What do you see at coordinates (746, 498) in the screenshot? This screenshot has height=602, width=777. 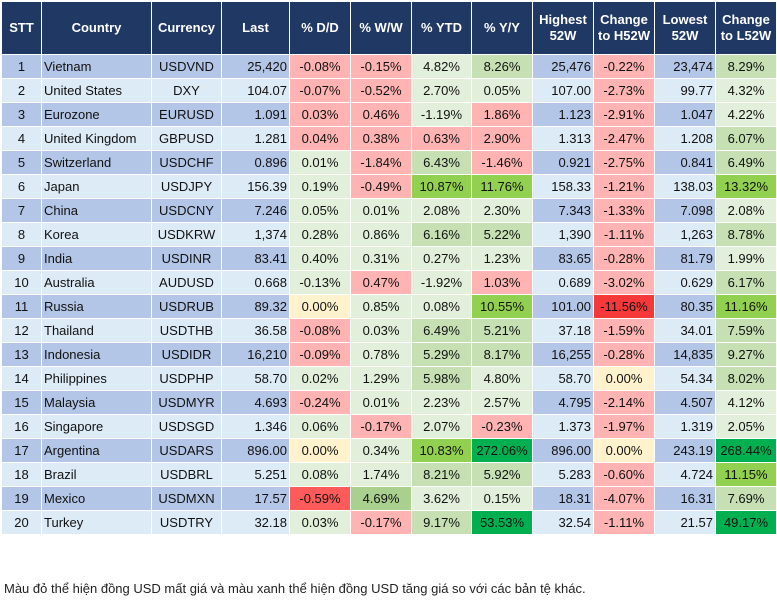 I see `cell-change-to-l52w: 7.69%` at bounding box center [746, 498].